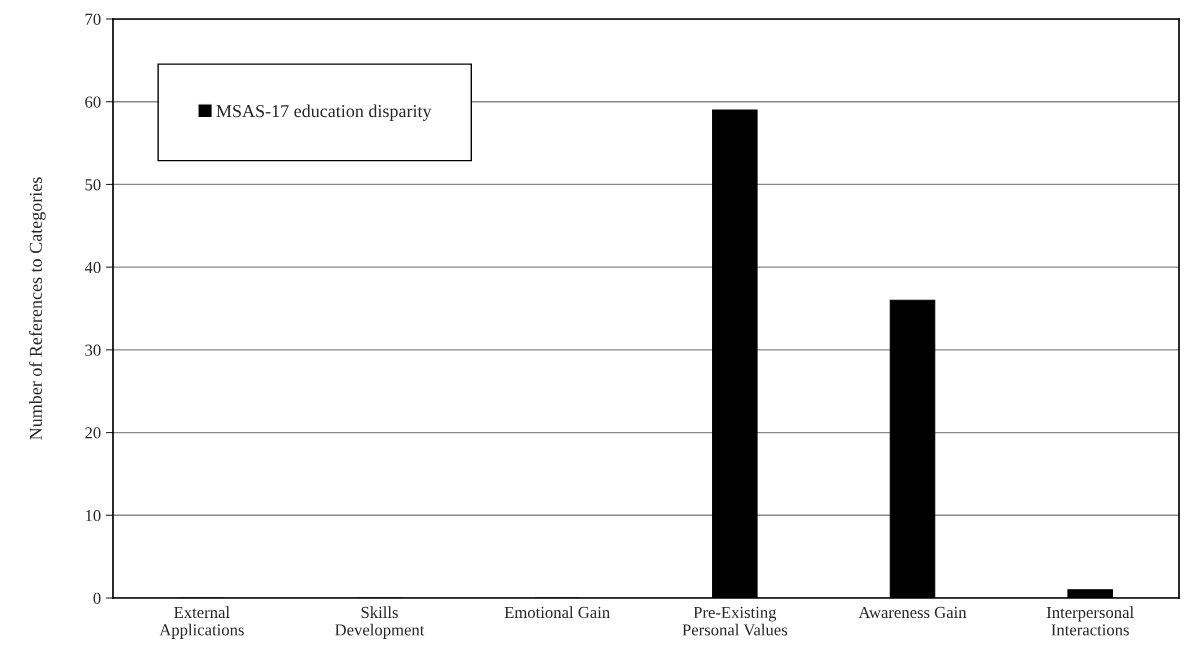  I want to click on y-tick-label: 50, so click(93, 185).